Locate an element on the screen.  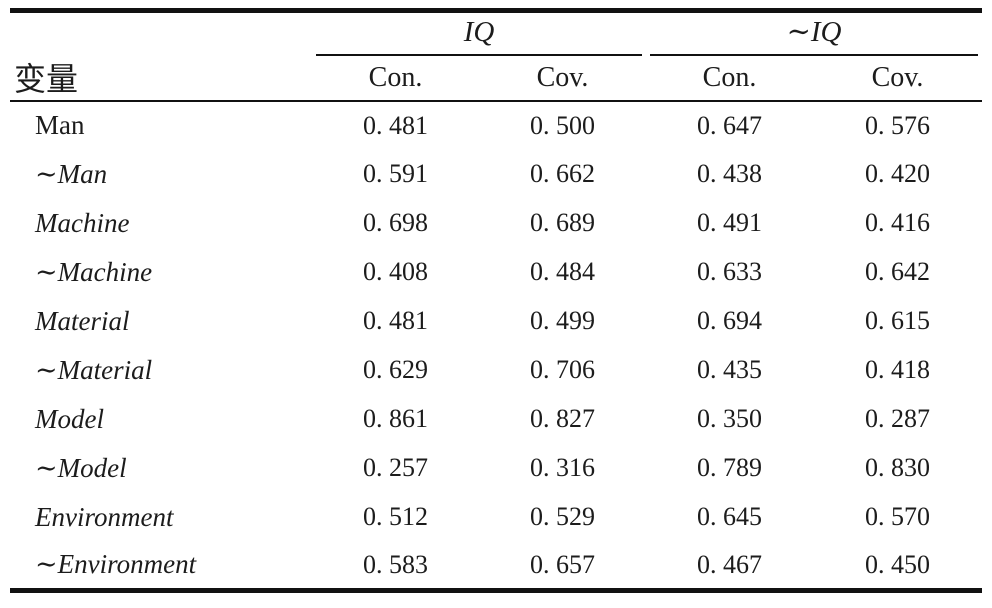
cell-value: 0. 789 is located at coordinates (730, 467).